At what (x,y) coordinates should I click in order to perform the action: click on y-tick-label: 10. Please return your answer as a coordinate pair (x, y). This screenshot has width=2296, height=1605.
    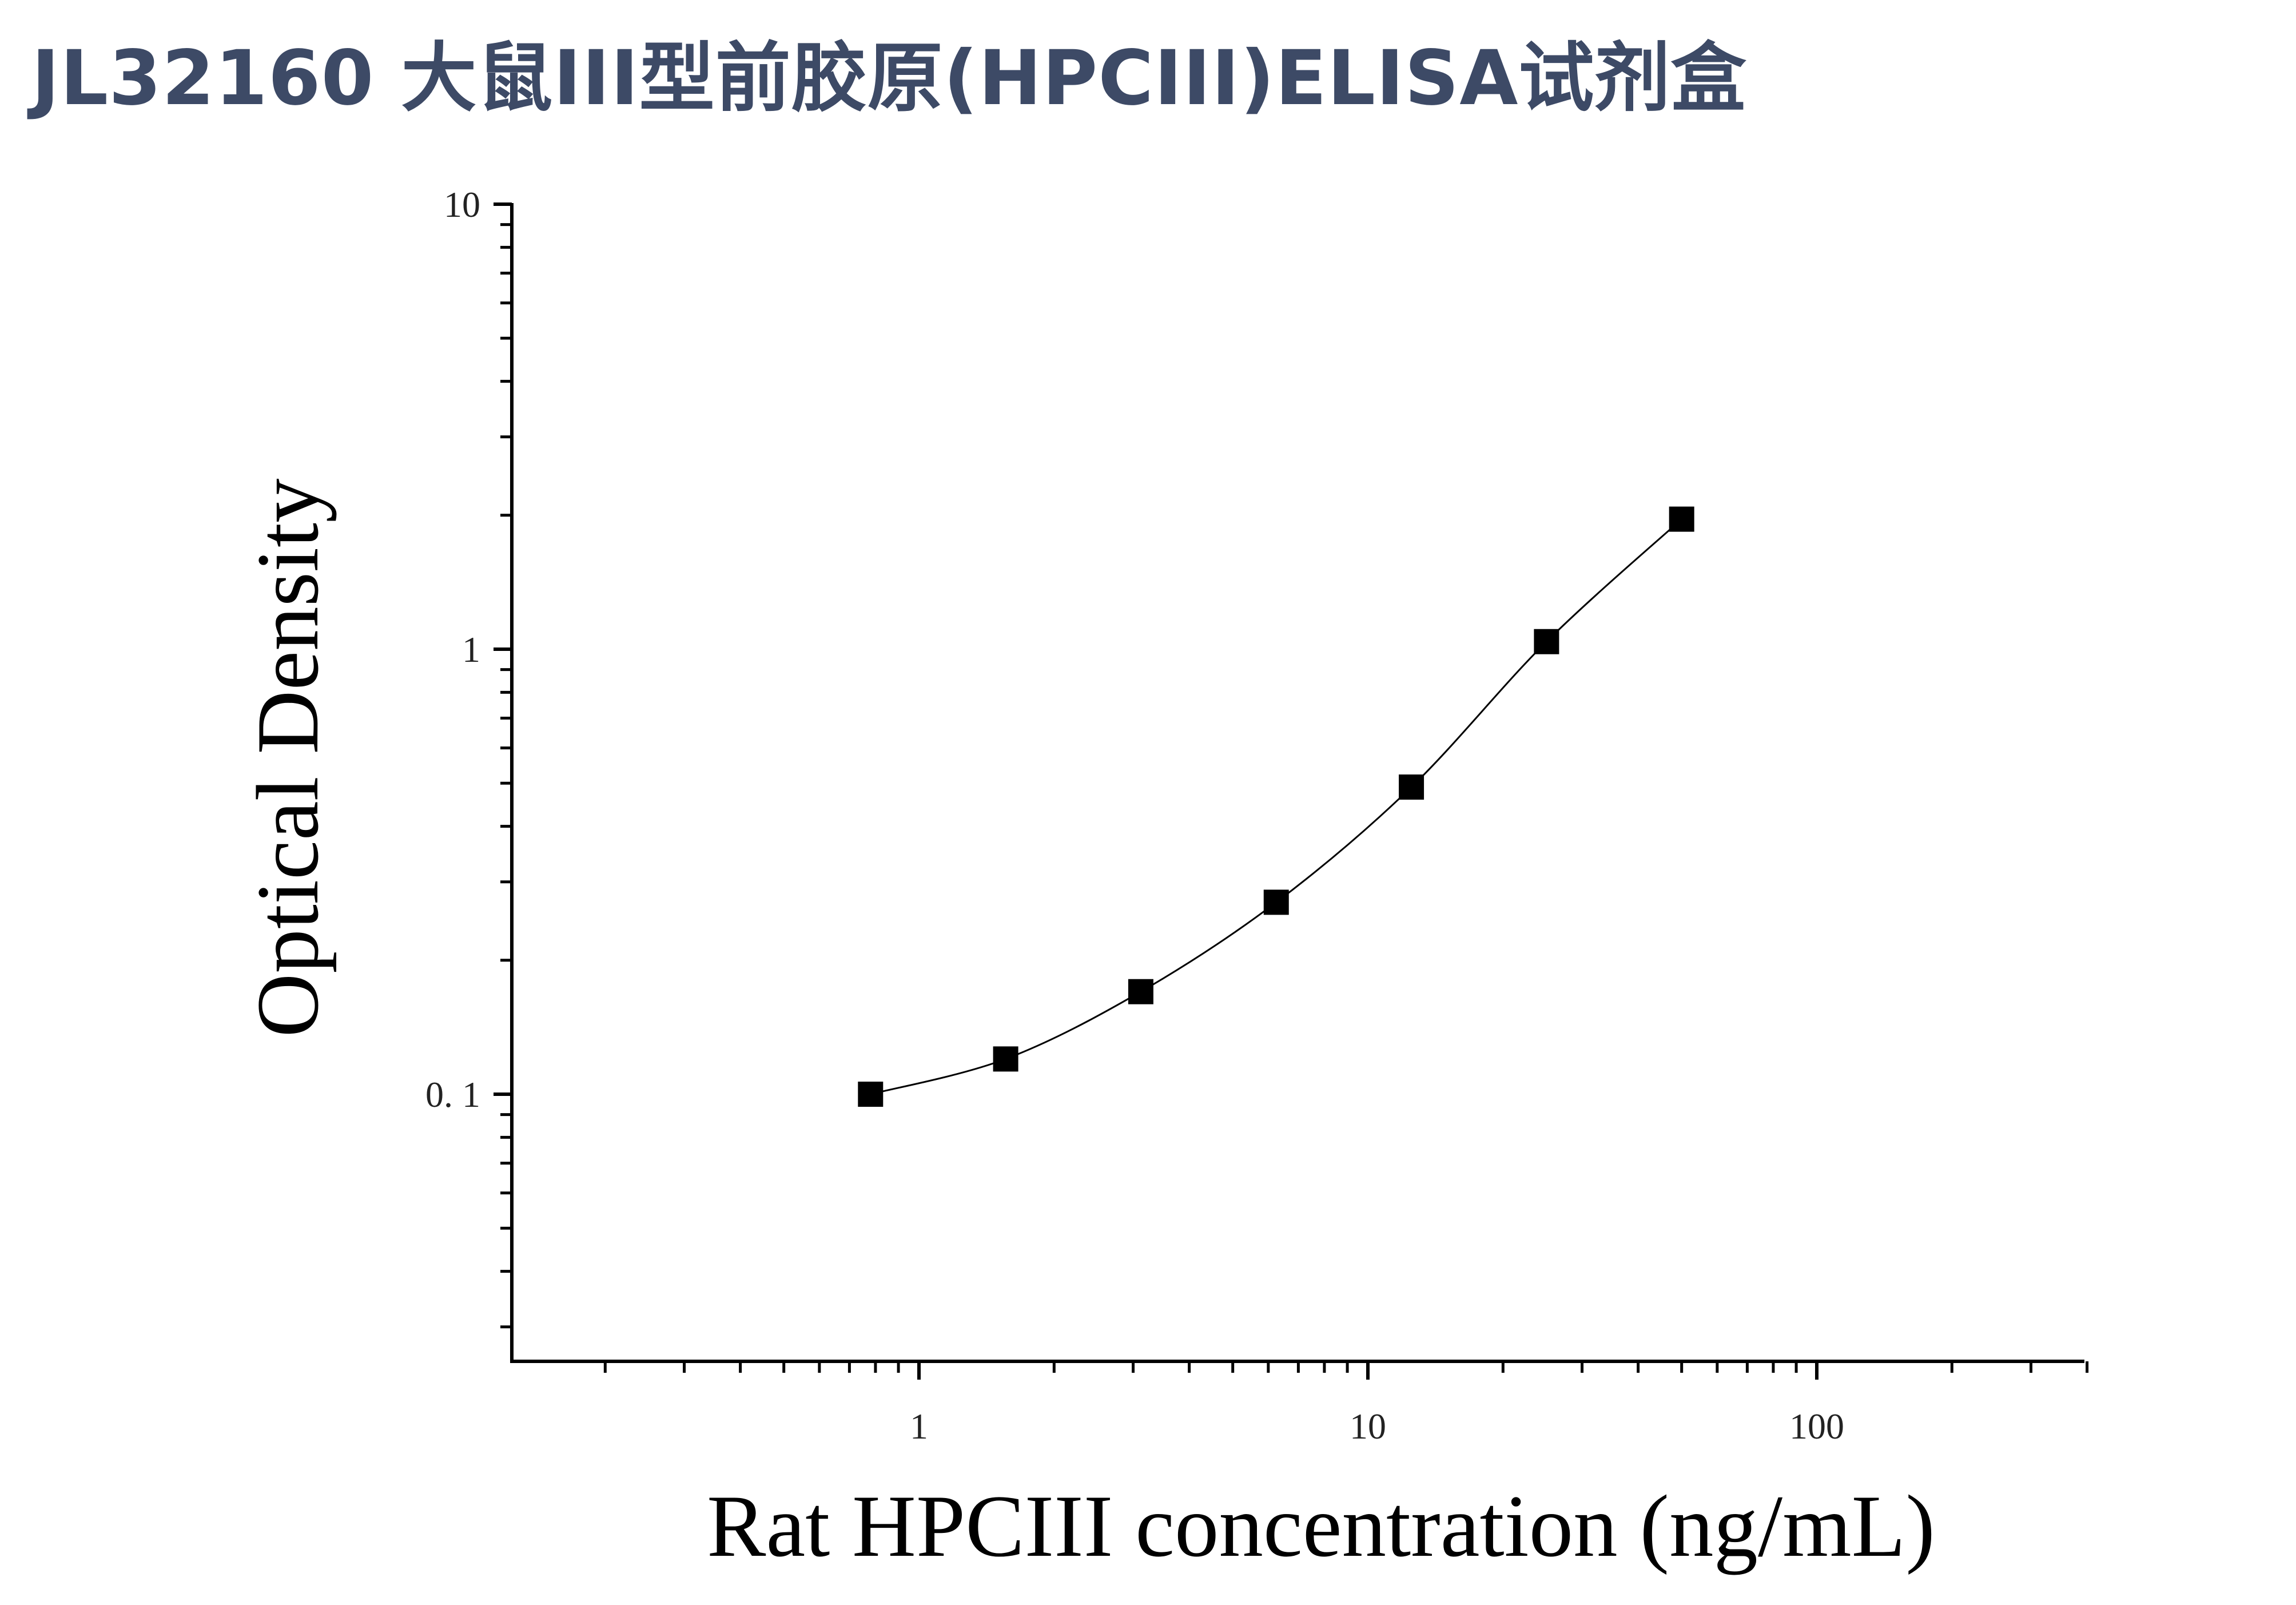
    Looking at the image, I should click on (462, 204).